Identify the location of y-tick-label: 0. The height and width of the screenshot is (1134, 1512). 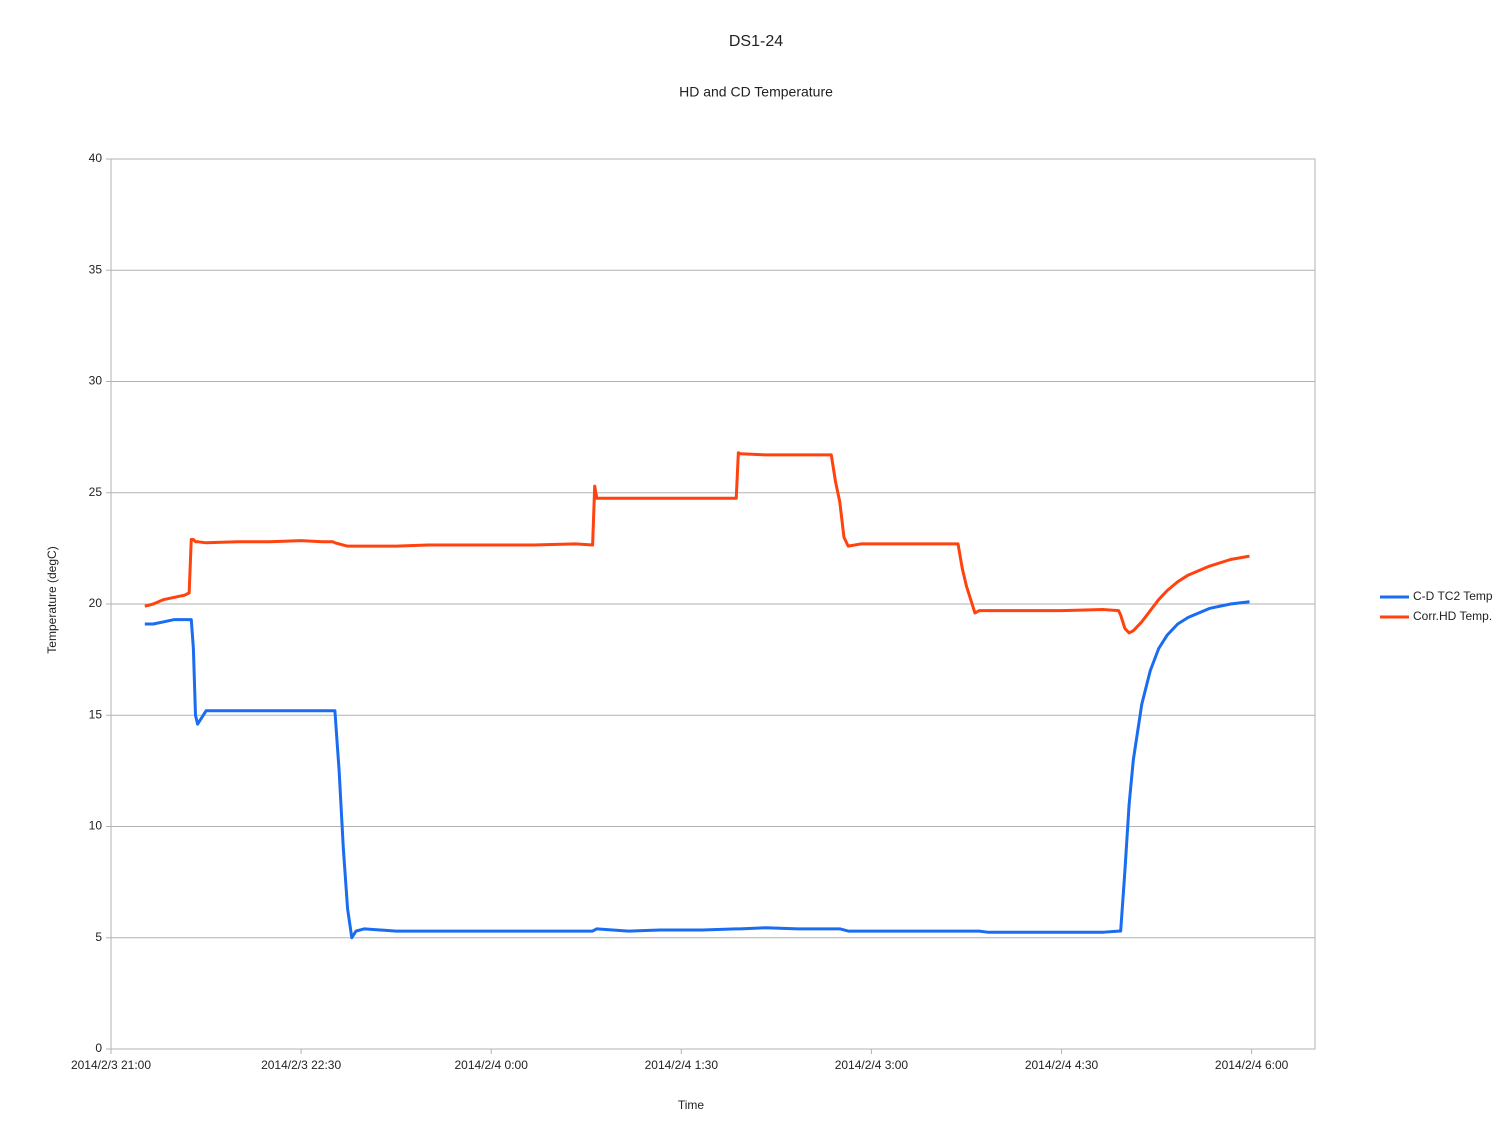
(98, 1048).